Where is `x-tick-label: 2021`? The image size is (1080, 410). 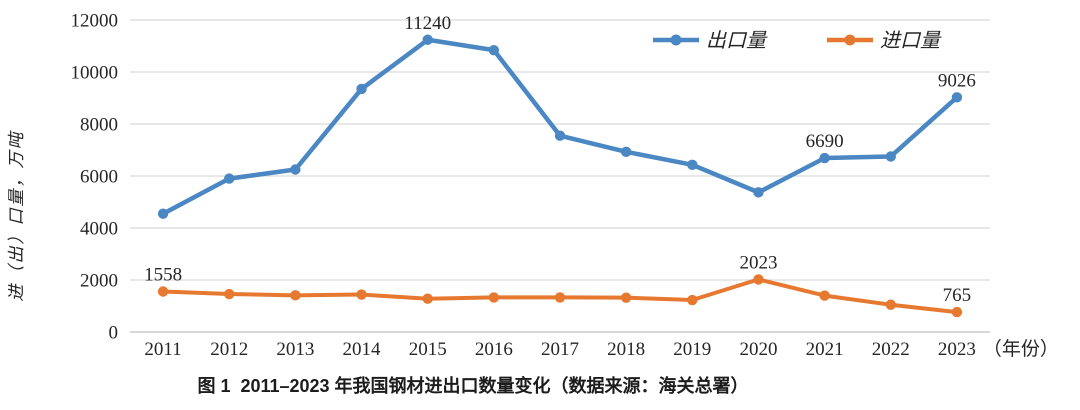
x-tick-label: 2021 is located at coordinates (825, 349).